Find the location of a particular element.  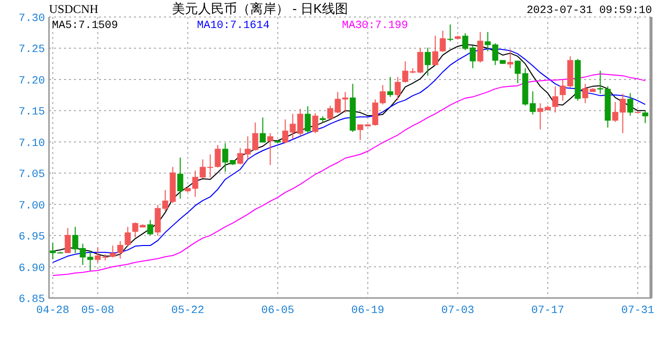

chart-subtitle: USDCNH is located at coordinates (74, 9).